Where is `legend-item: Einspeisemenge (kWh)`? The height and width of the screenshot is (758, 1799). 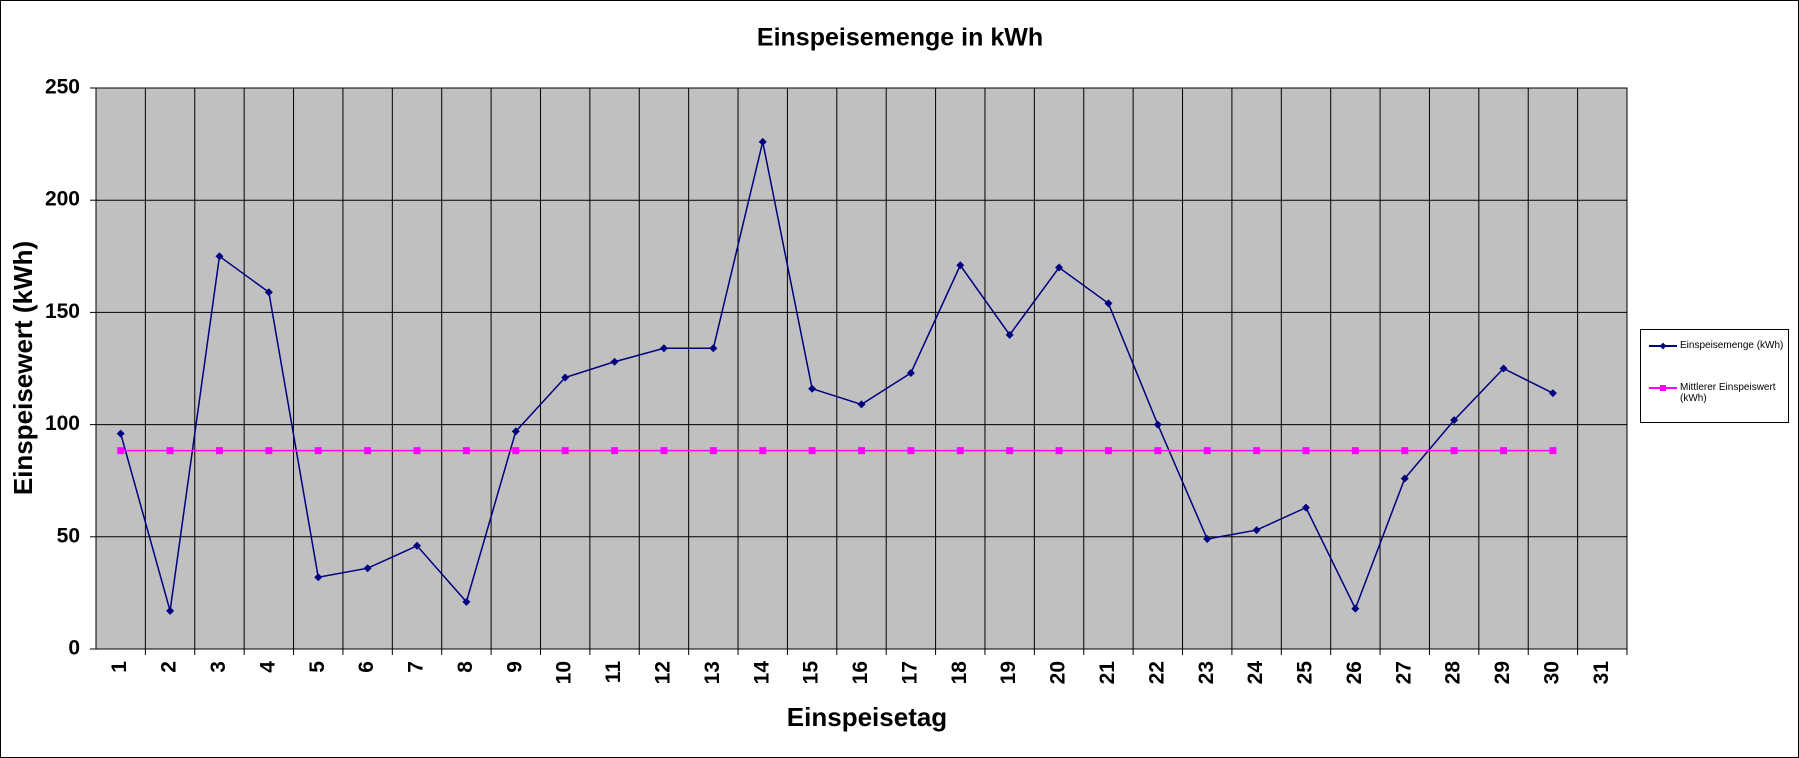
legend-item: Einspeisemenge (kWh) is located at coordinates (1717, 346).